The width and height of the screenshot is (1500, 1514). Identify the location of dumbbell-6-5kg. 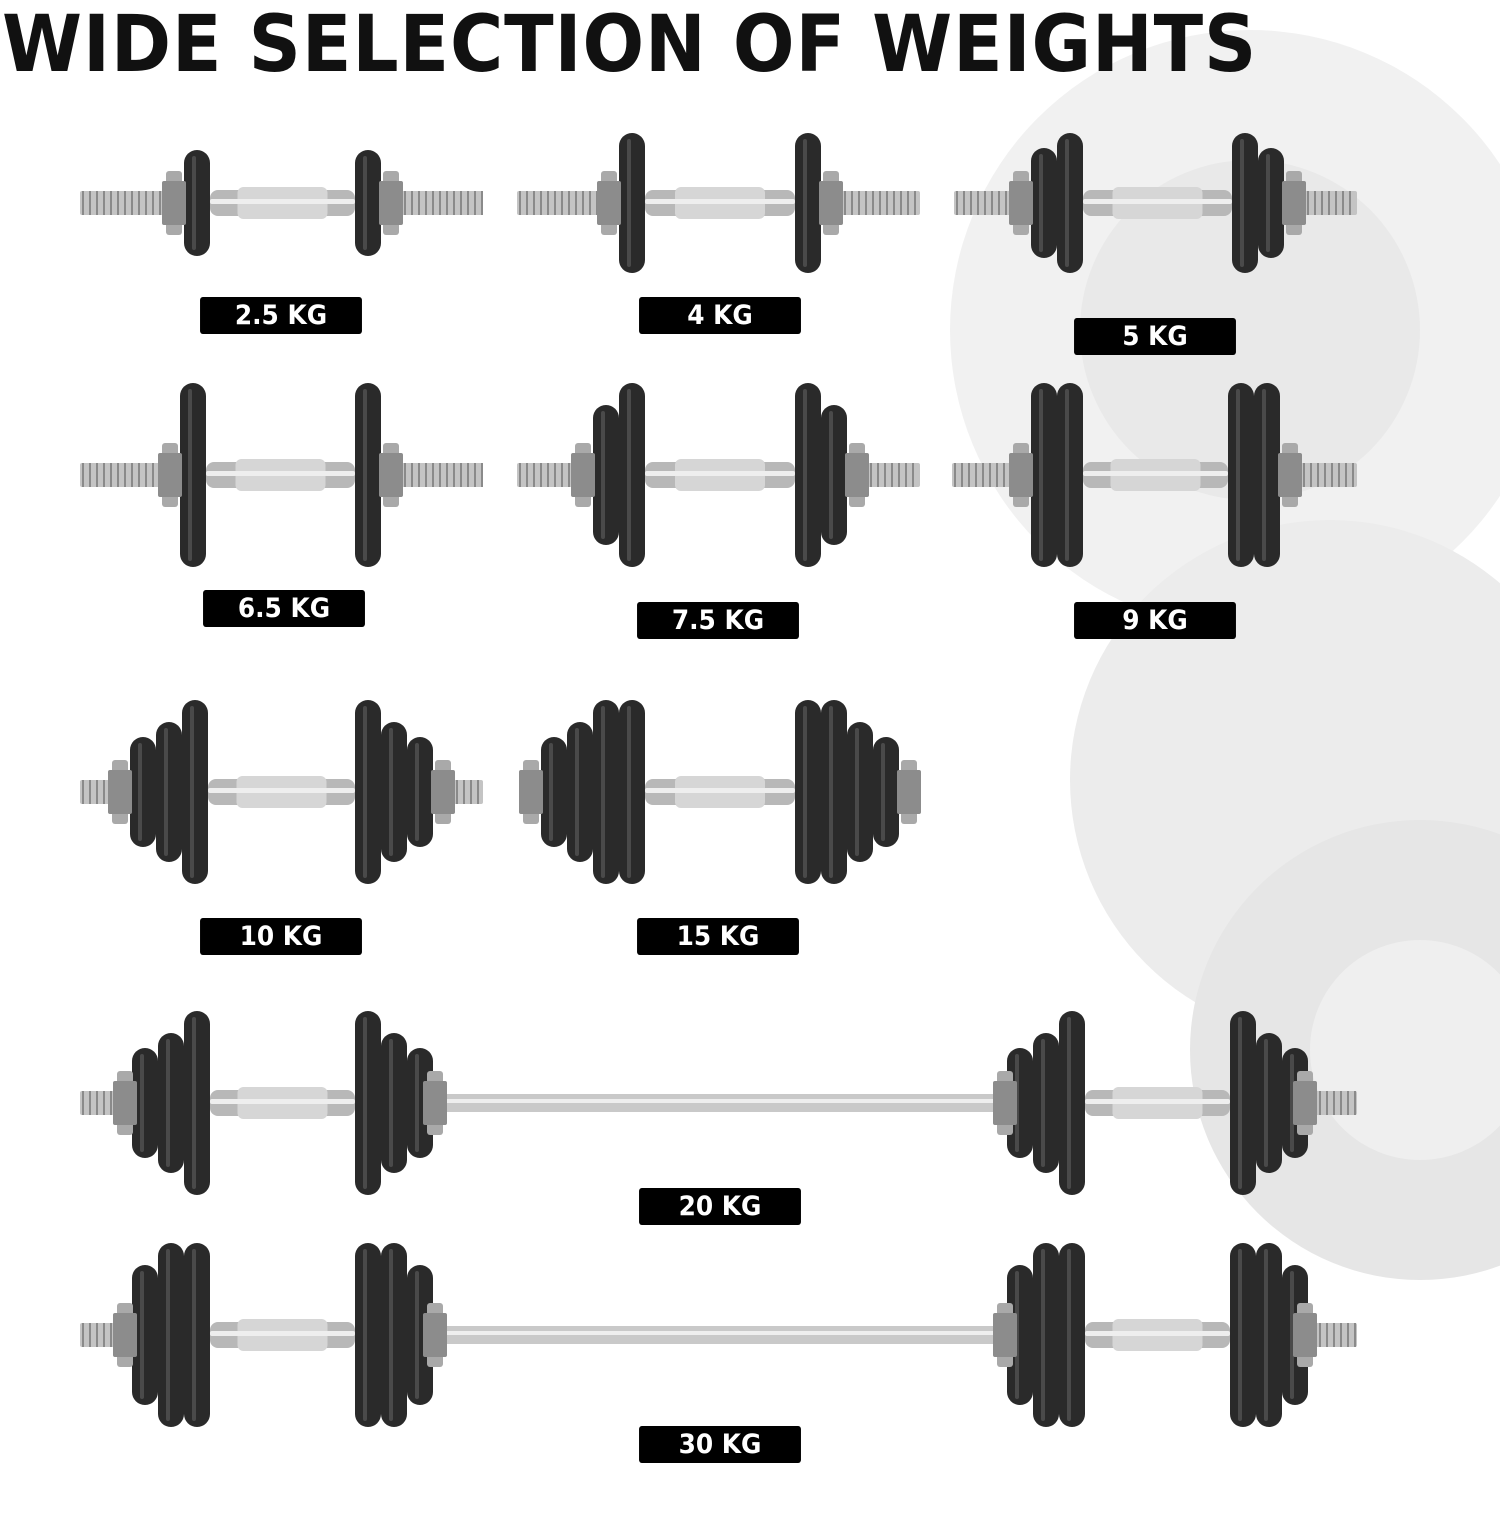
(281, 475).